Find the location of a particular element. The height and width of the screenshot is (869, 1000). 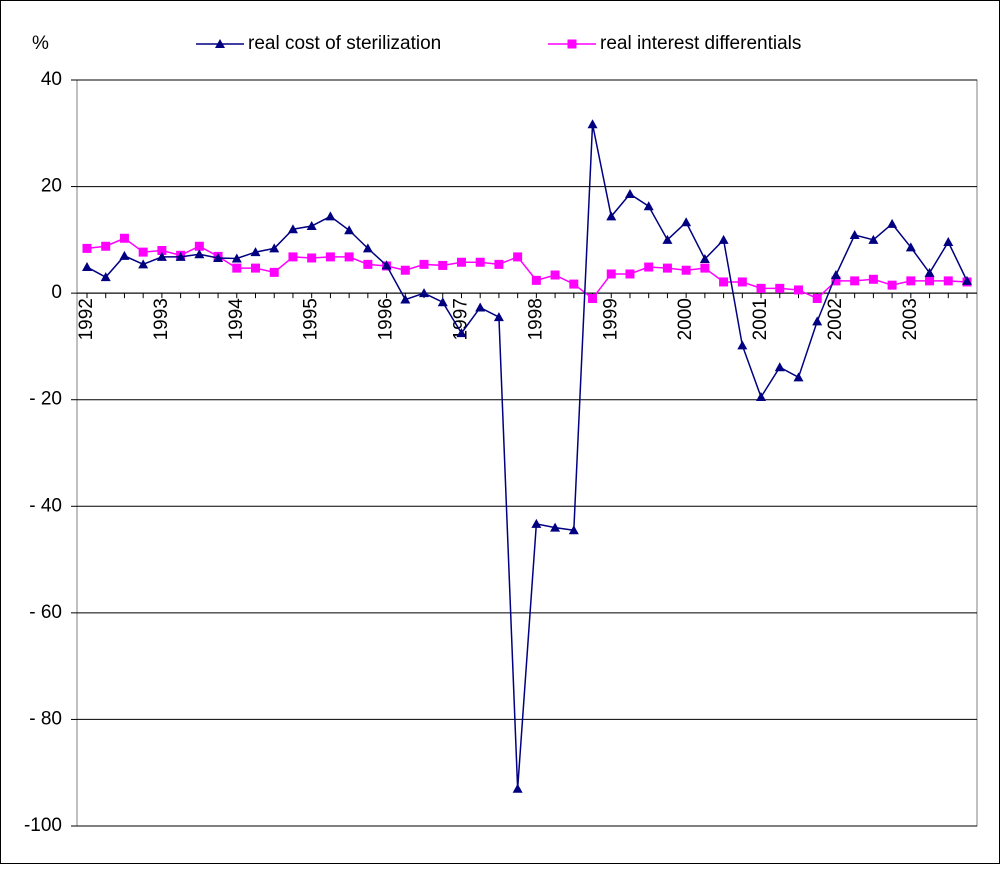

x-tick-label: 2000 is located at coordinates (685, 319).